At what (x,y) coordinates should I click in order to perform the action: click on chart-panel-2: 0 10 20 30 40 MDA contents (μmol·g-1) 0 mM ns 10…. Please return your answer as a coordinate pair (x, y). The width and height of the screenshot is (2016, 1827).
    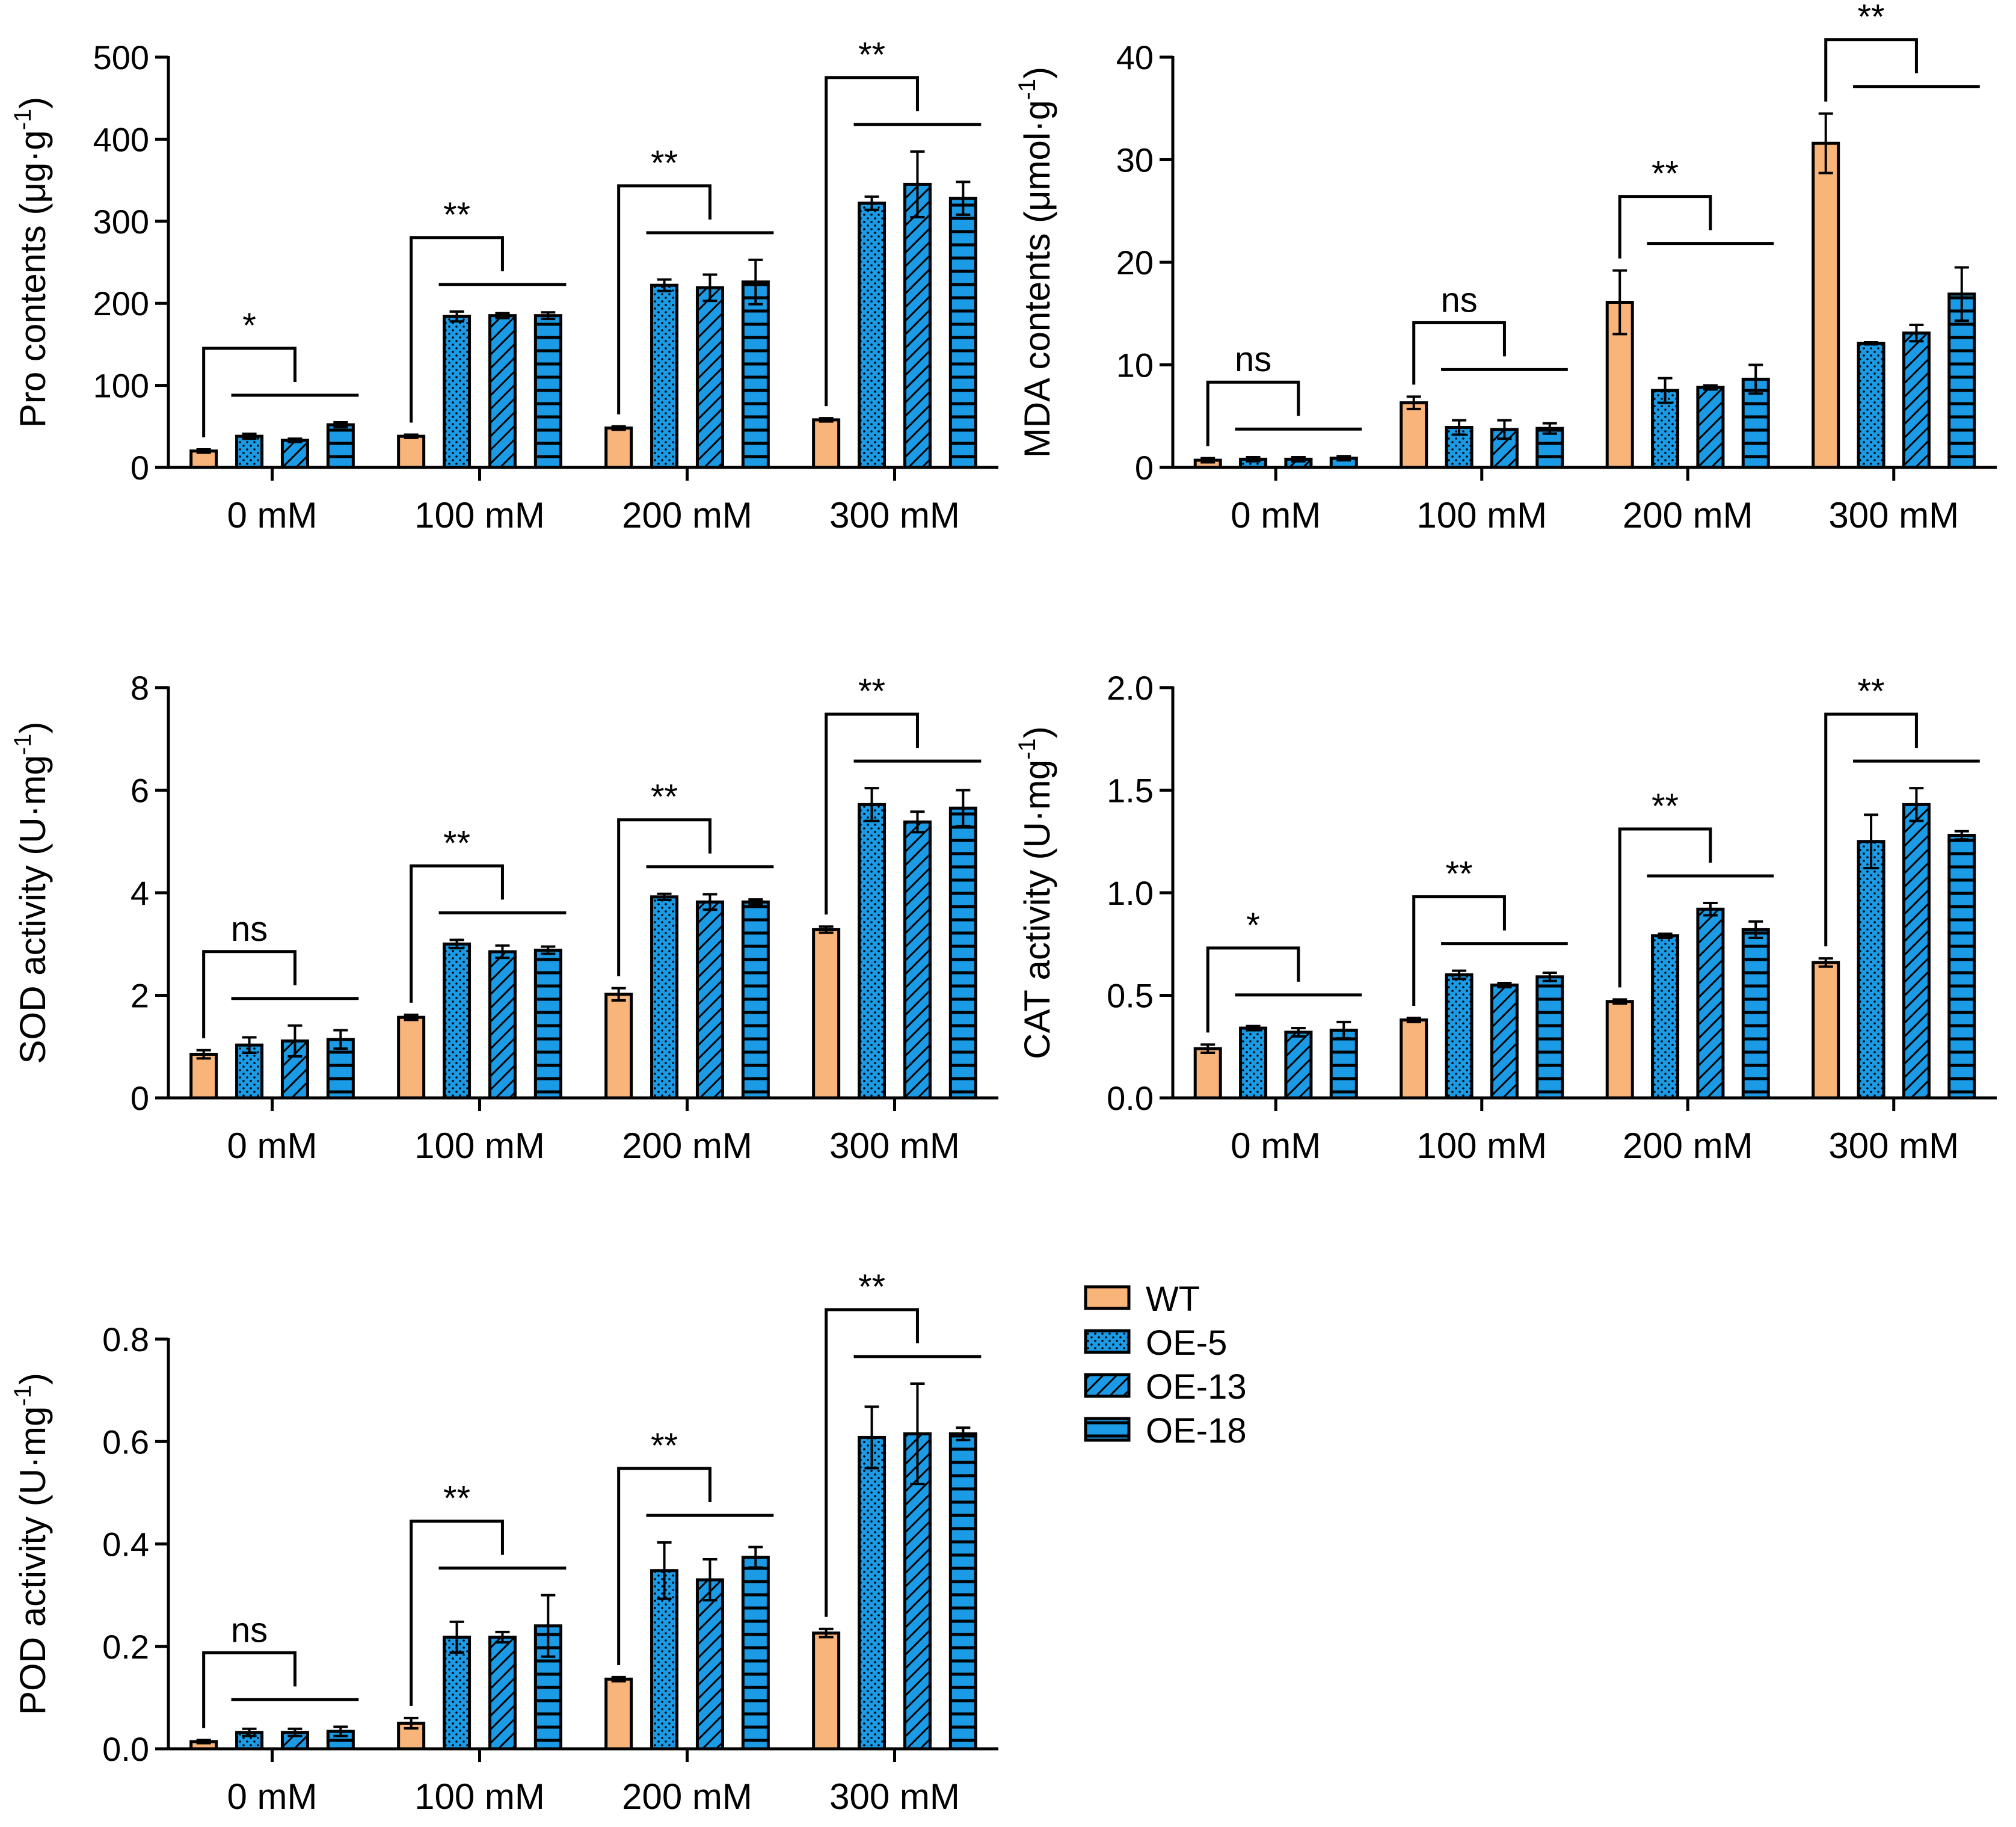
    Looking at the image, I should click on (1505, 267).